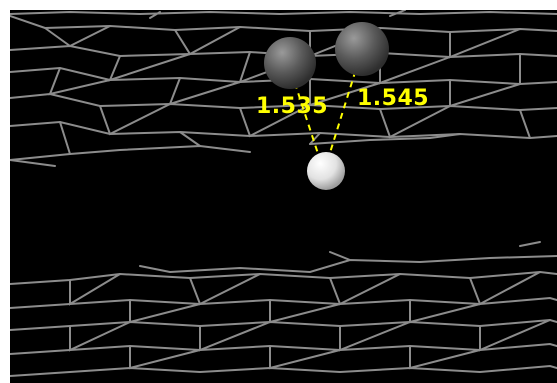 This screenshot has width=557, height=383. I want to click on carbon-atom-right, so click(362, 49).